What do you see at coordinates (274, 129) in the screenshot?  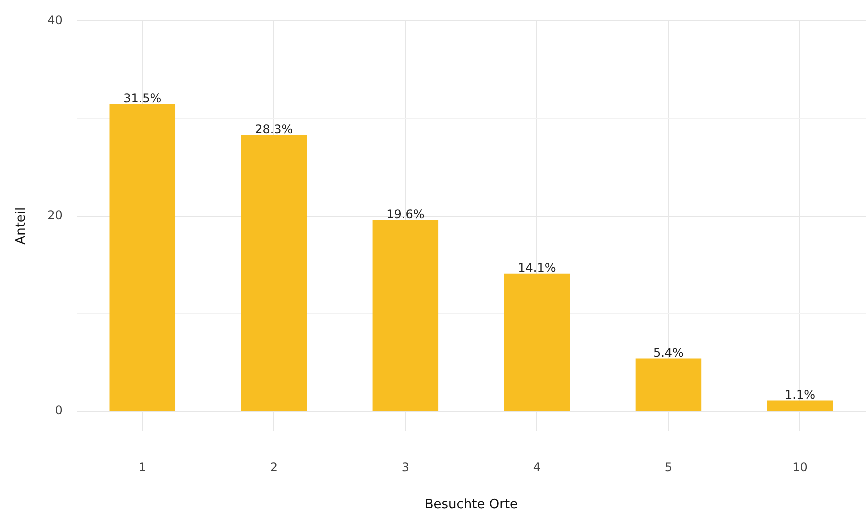 I see `data-label: 28.3%` at bounding box center [274, 129].